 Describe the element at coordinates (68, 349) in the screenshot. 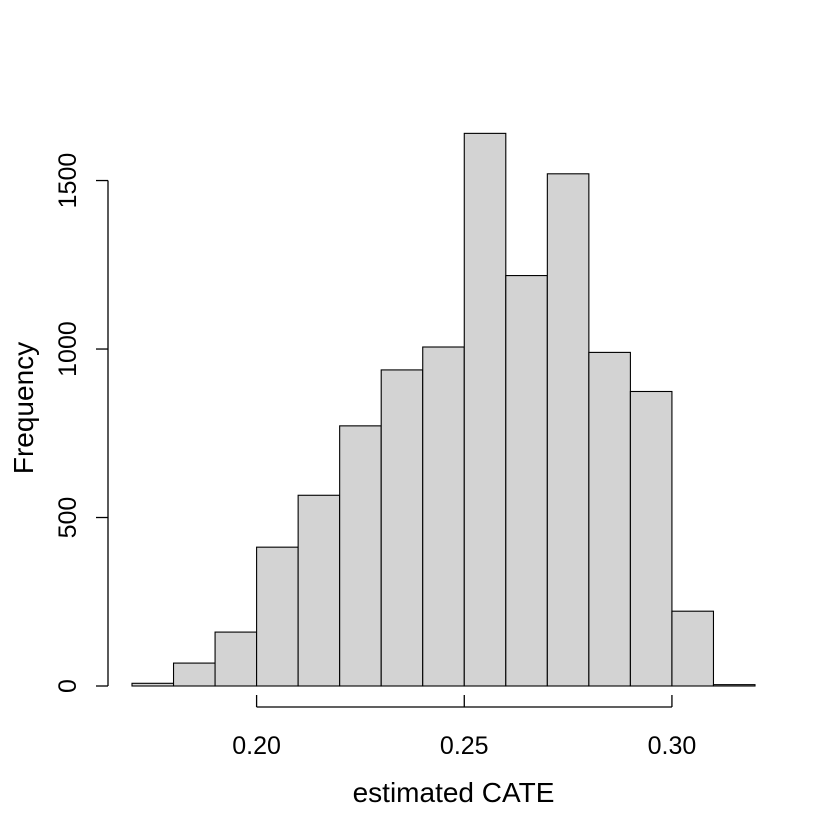

I see `y-tick-label: 1000` at that location.